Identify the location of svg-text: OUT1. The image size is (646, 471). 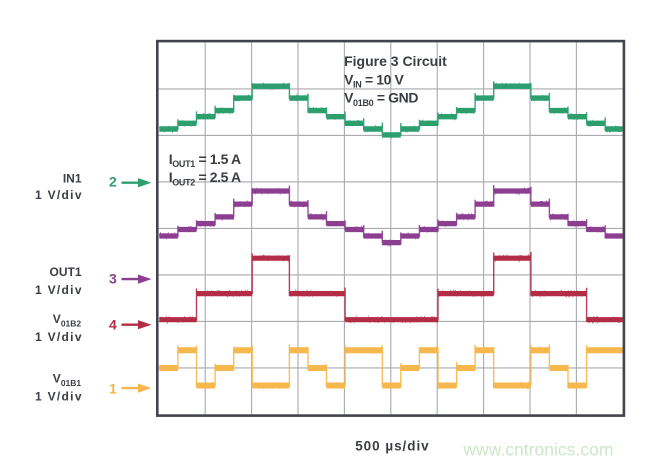
(65, 272).